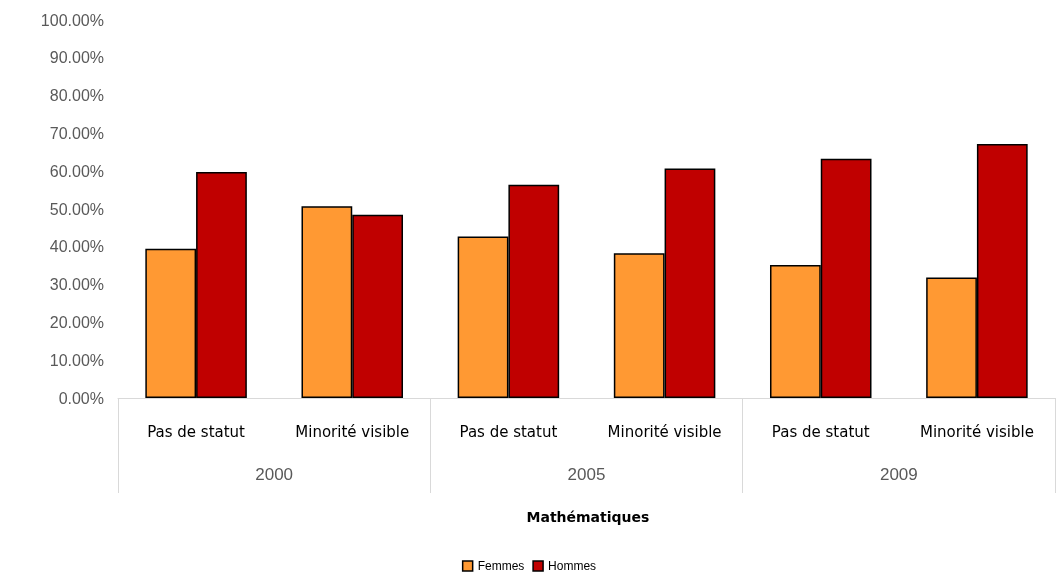 The height and width of the screenshot is (577, 1058). Describe the element at coordinates (76, 96) in the screenshot. I see `y-tick-label: 80.00%` at that location.